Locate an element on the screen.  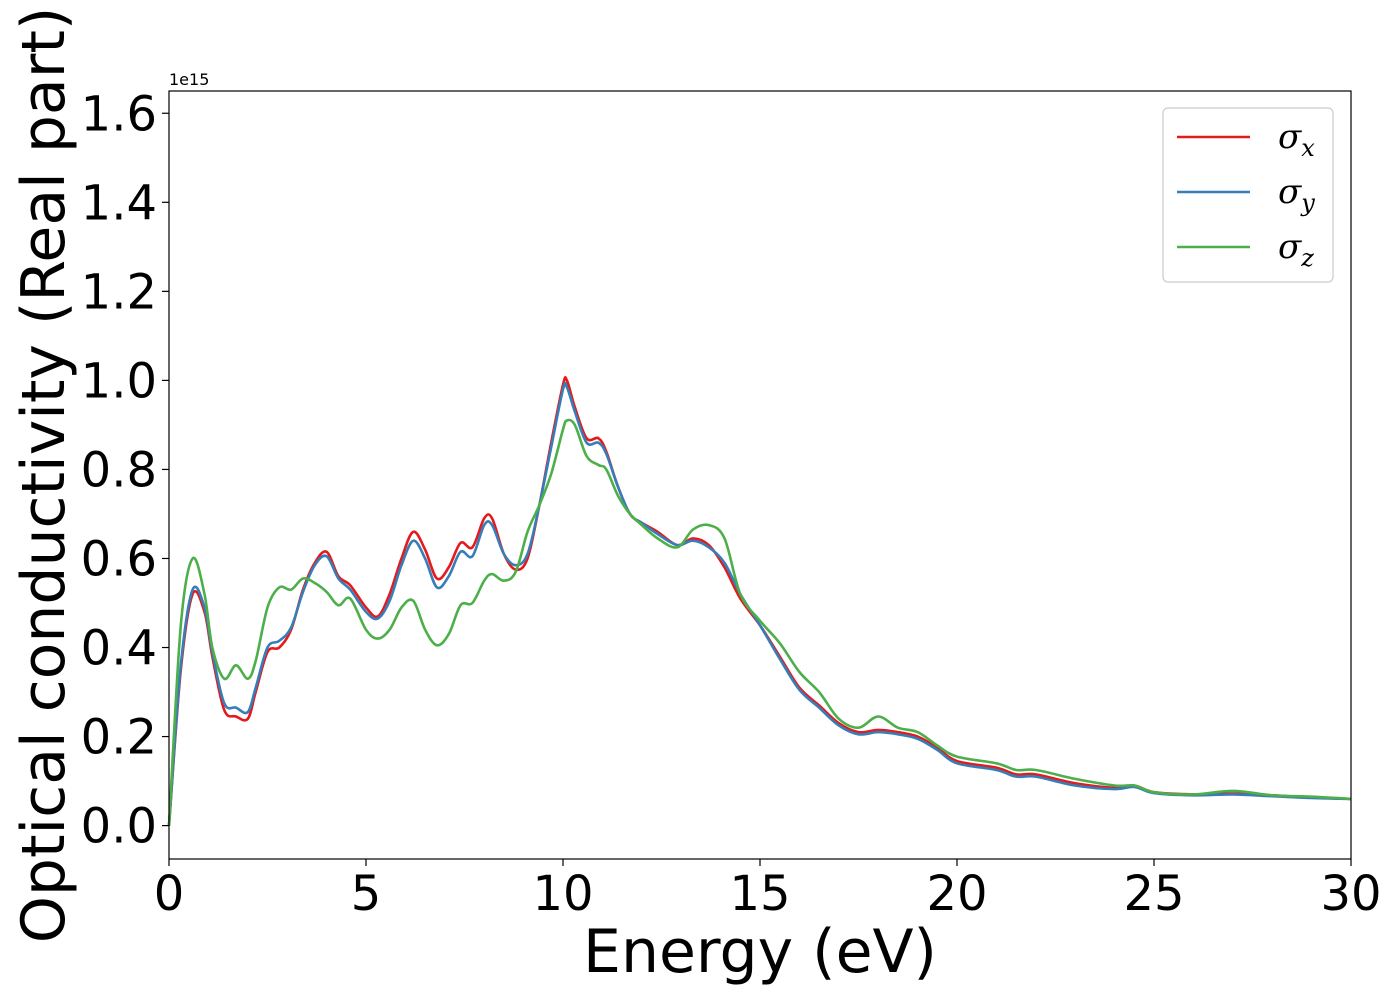
y-tick-label: 0.0 is located at coordinates (119, 827).